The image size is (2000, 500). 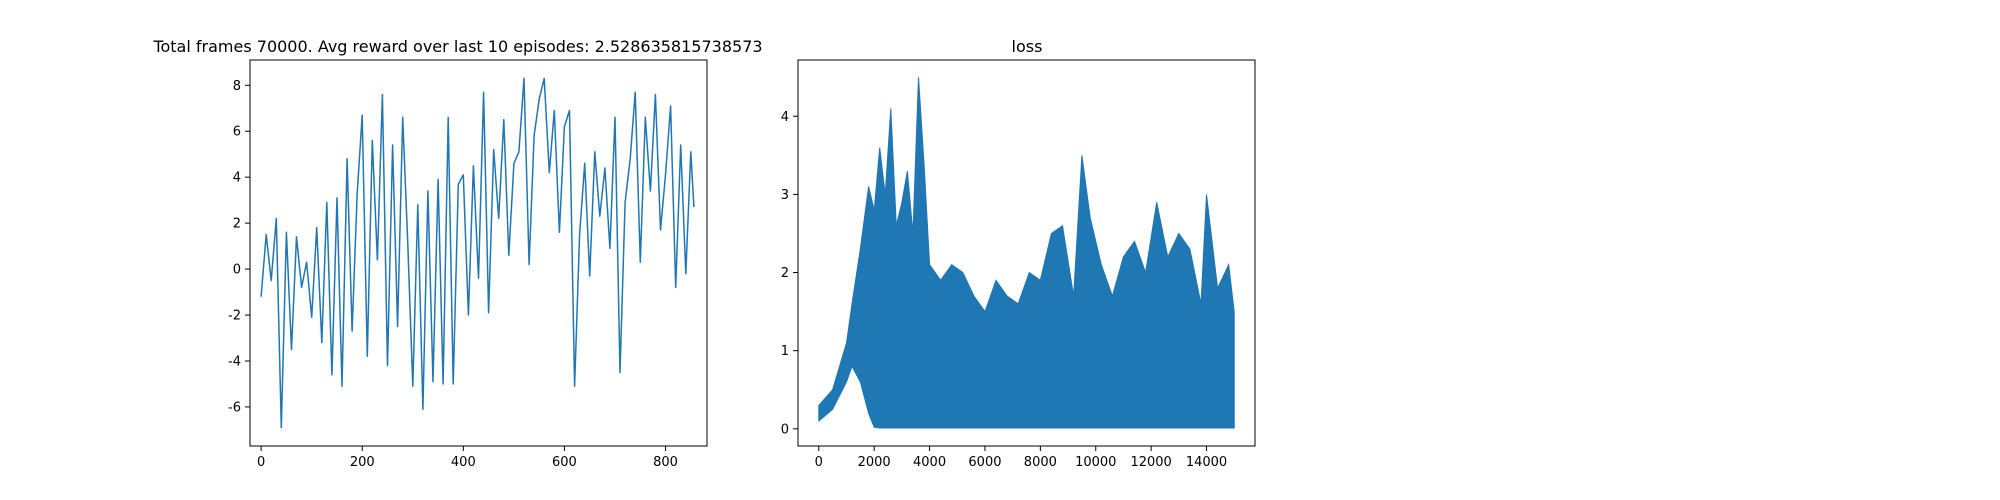 What do you see at coordinates (362, 462) in the screenshot?
I see `x-tick-label: 200` at bounding box center [362, 462].